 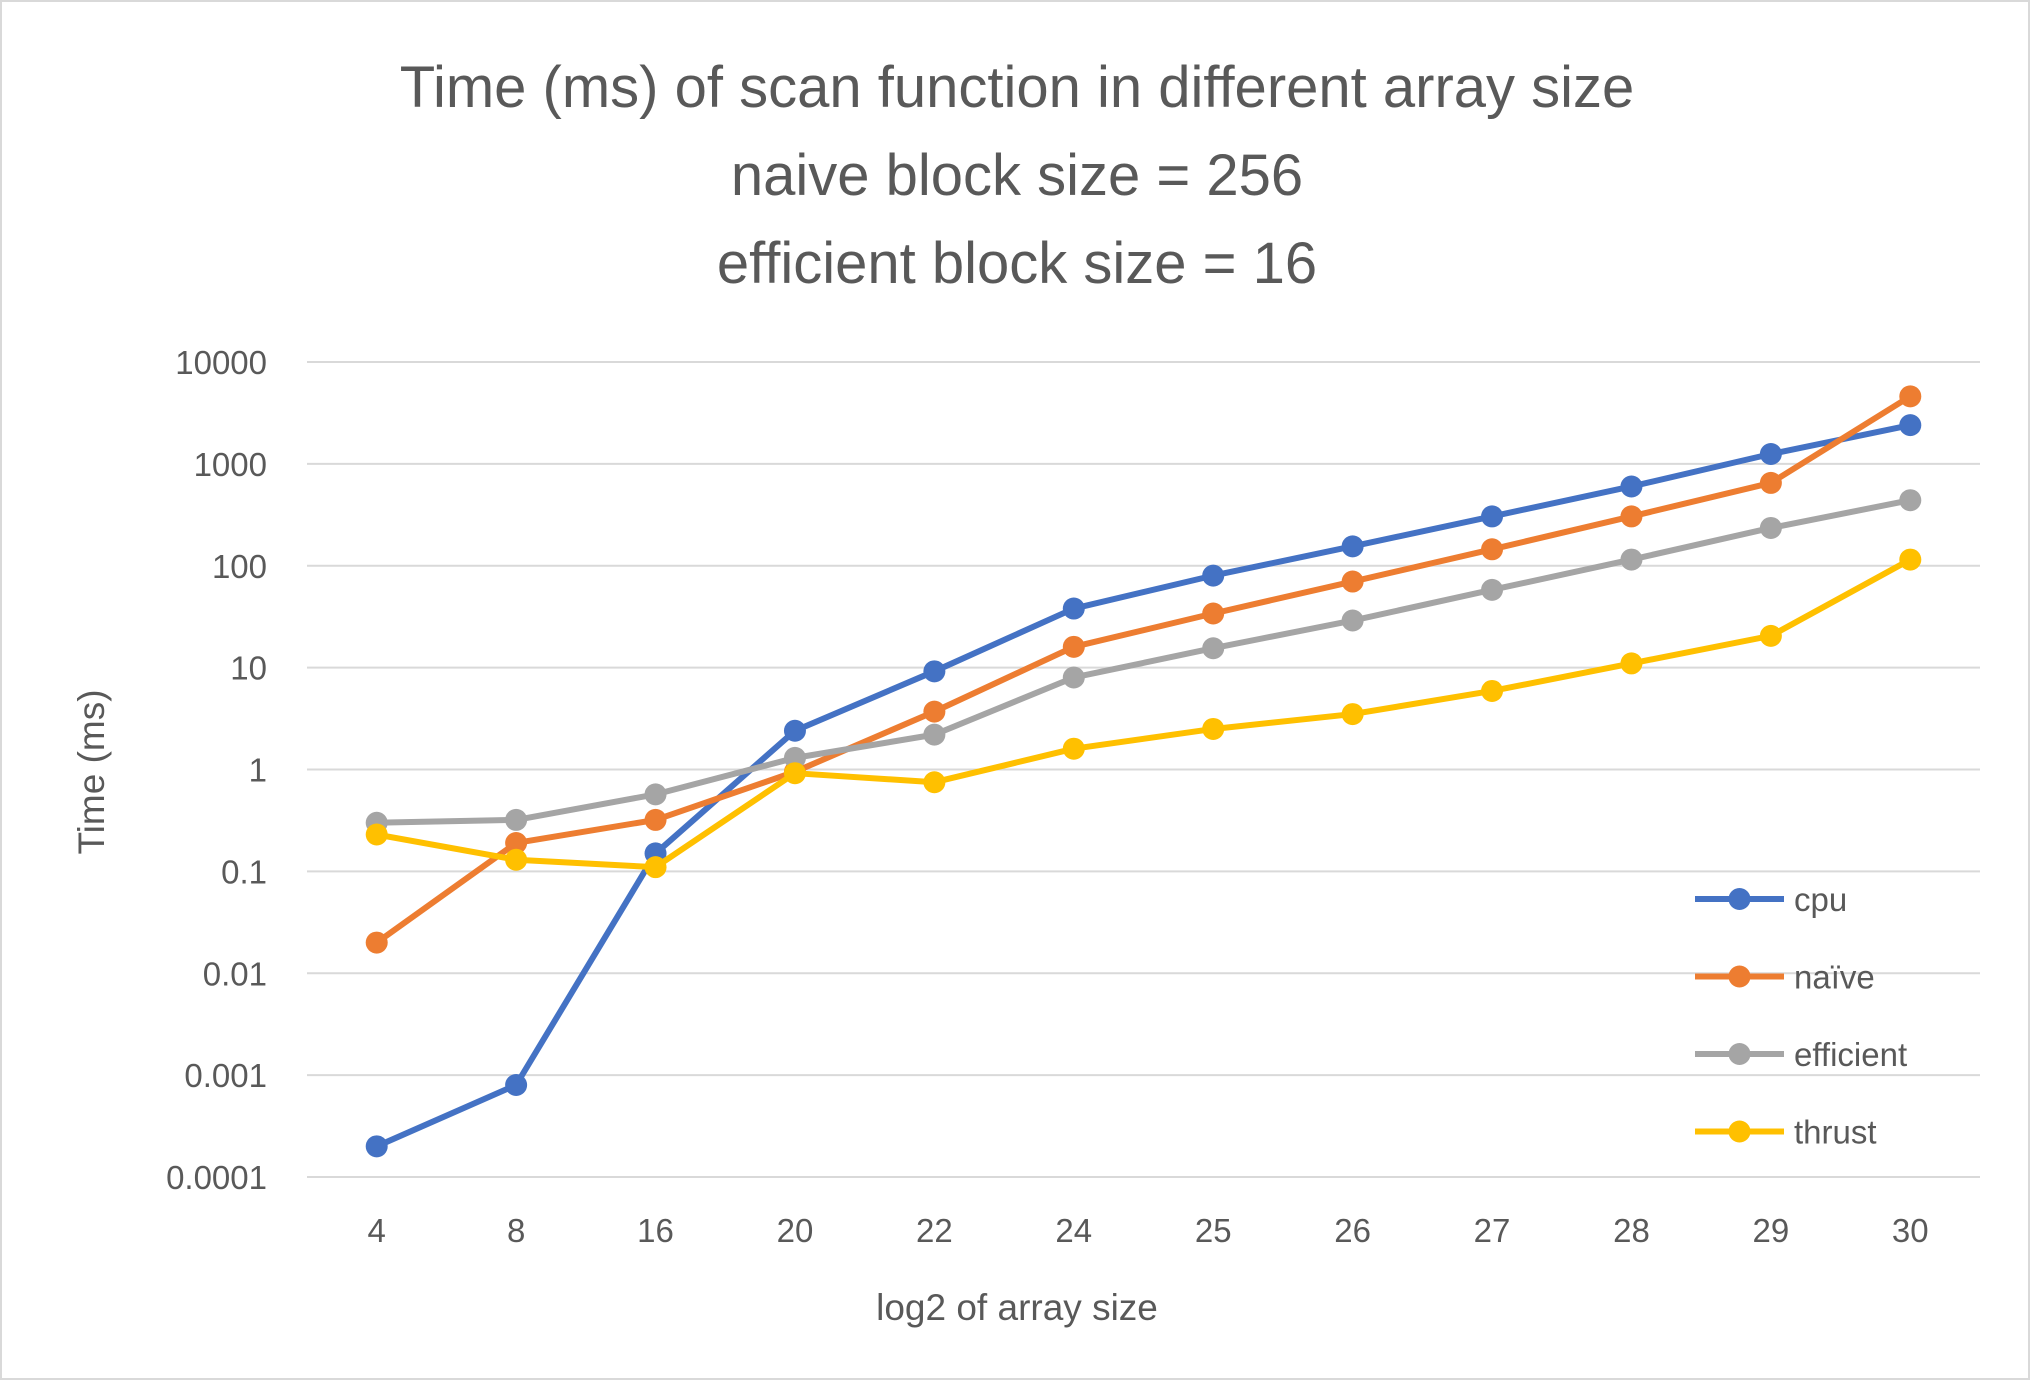 What do you see at coordinates (221, 362) in the screenshot?
I see `y-tick-label: 10000` at bounding box center [221, 362].